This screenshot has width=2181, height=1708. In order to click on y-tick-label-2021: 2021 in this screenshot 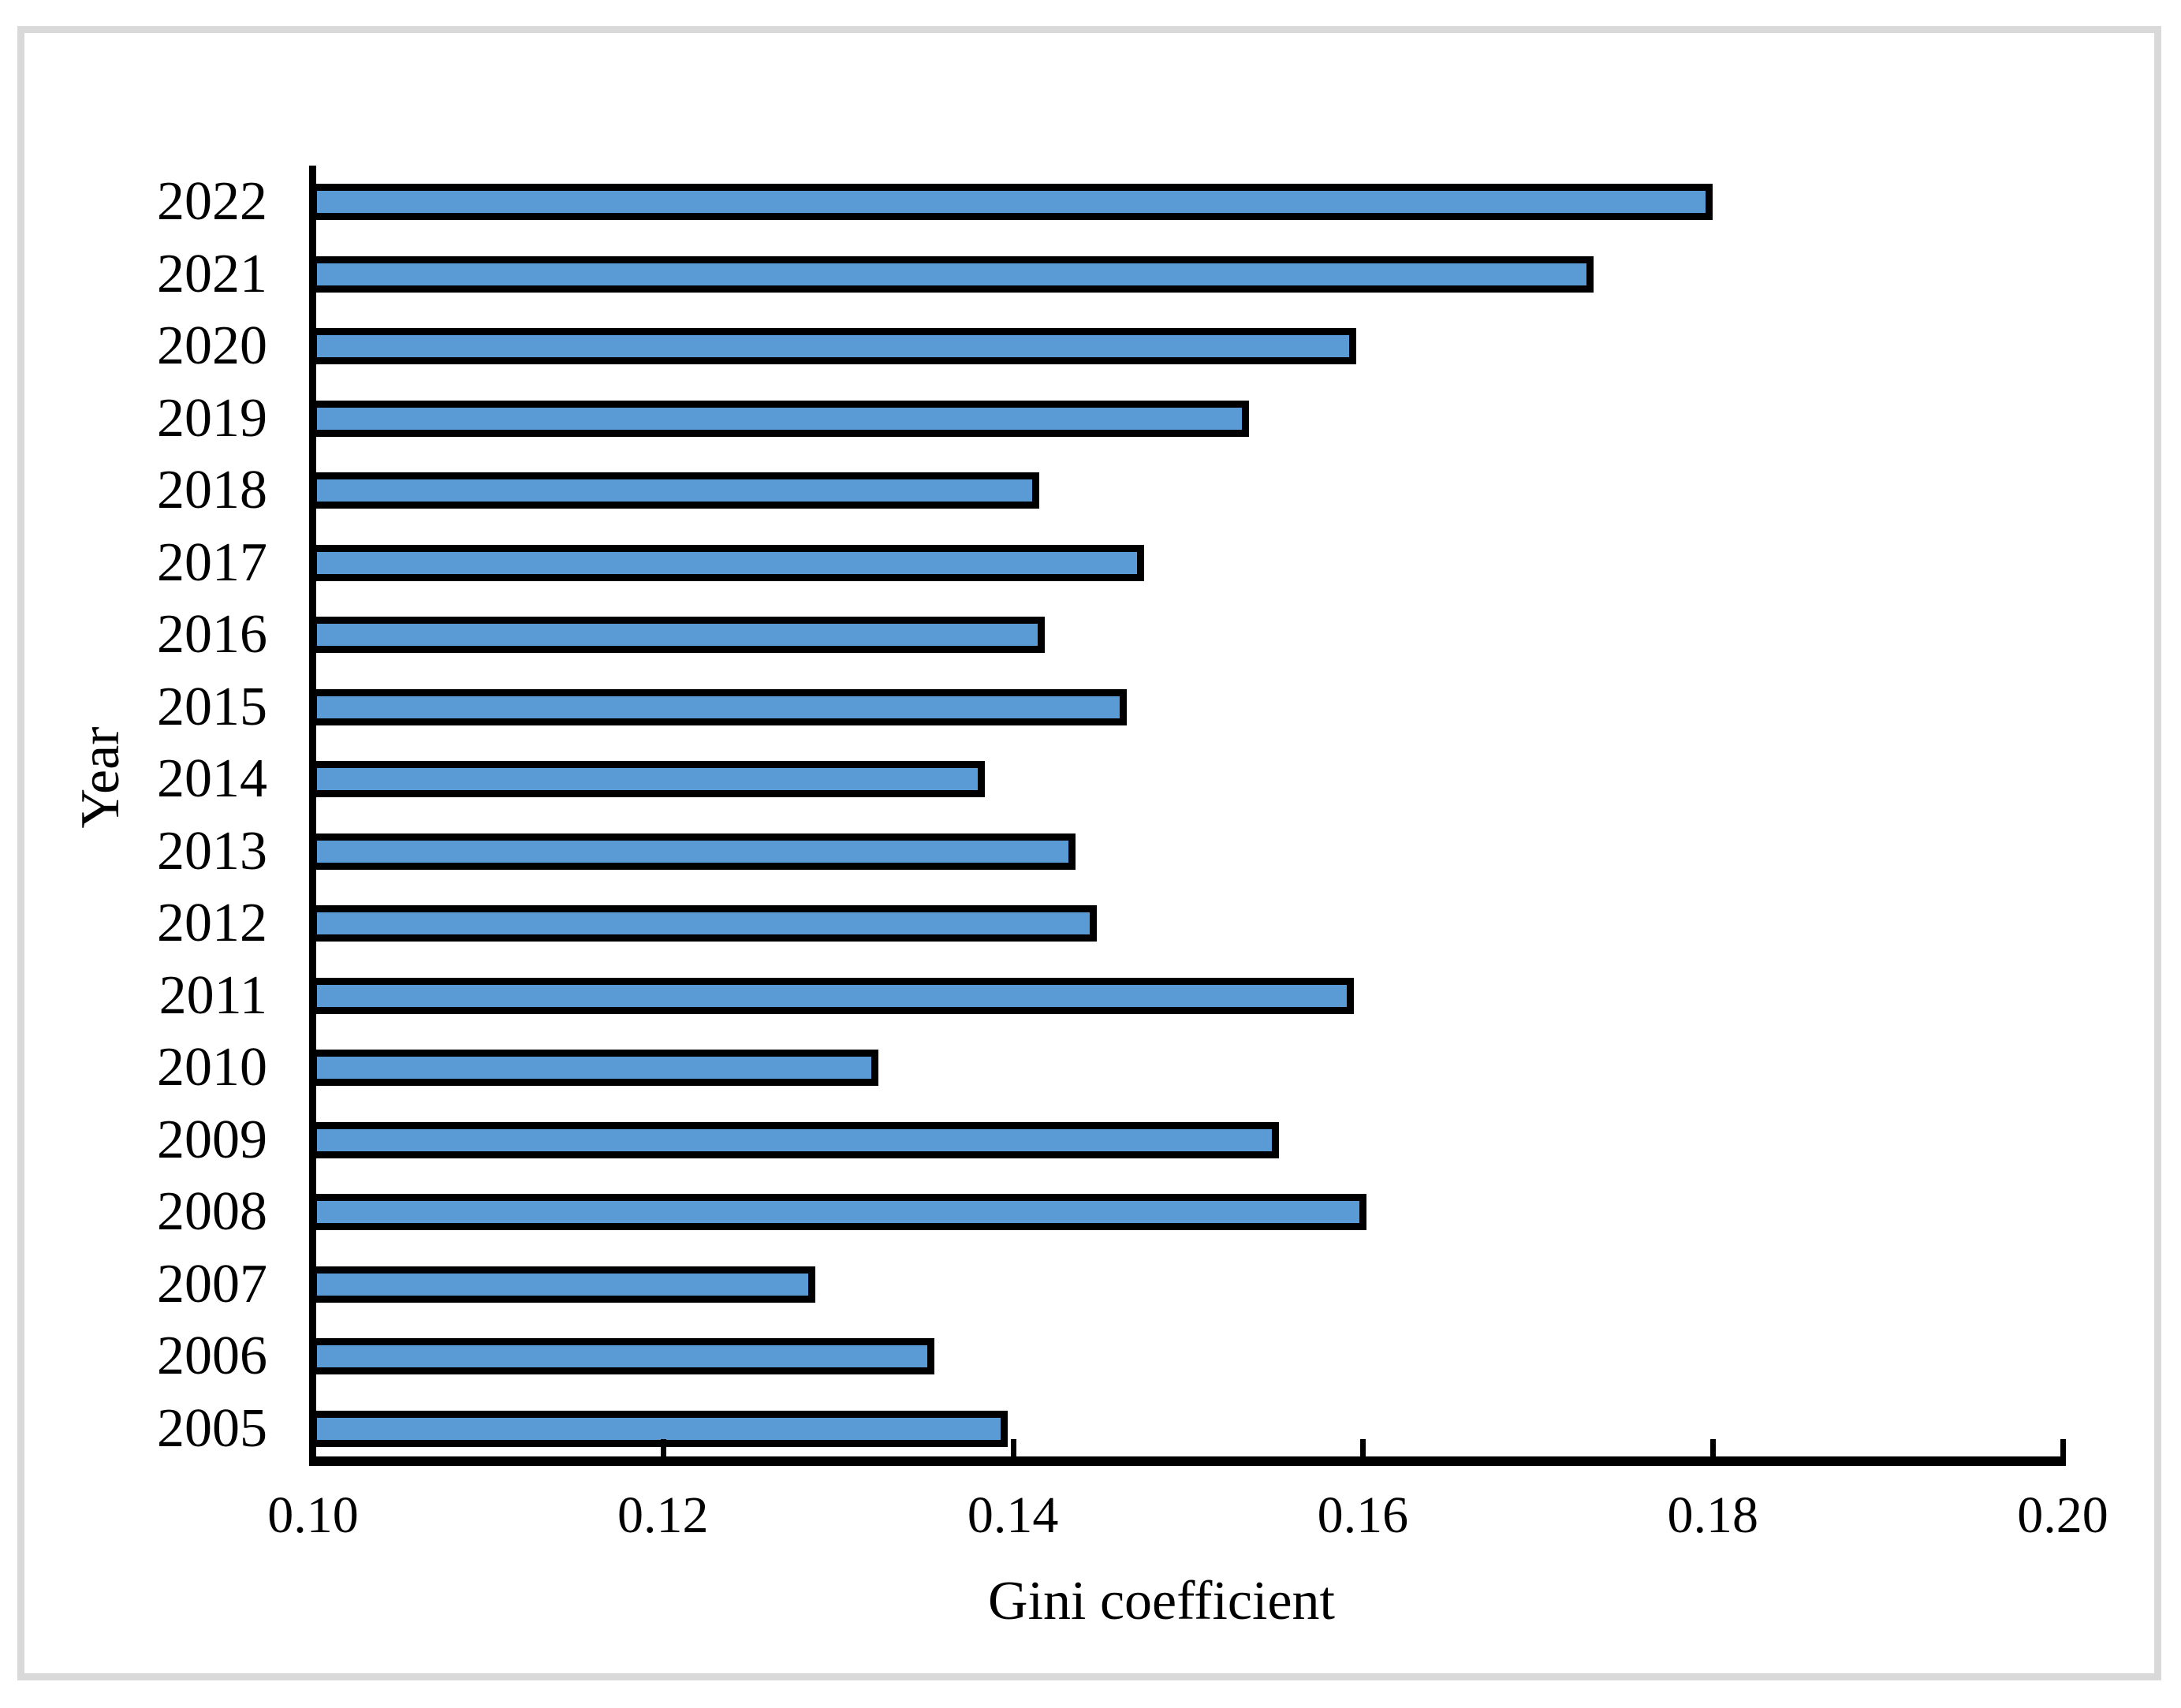, I will do `click(212, 273)`.